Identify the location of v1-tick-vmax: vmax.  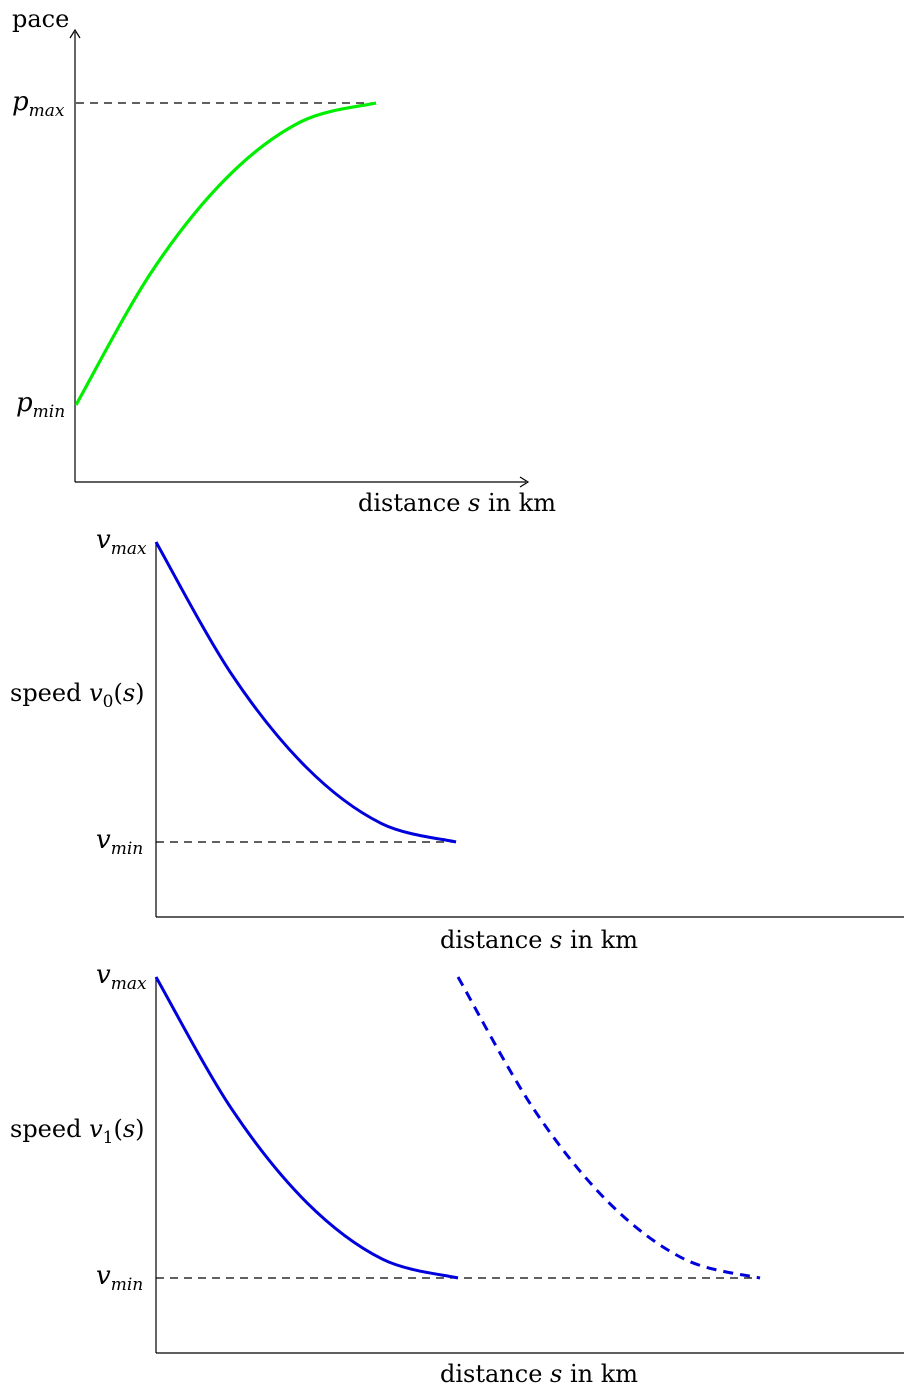
(121, 977).